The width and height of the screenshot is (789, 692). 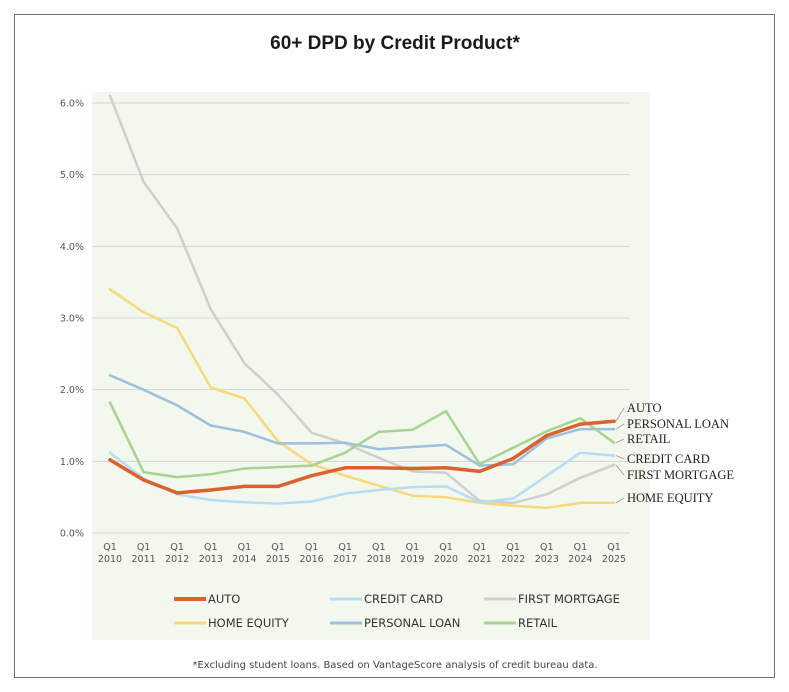 I want to click on y-tick-label: 5.0%, so click(x=72, y=175).